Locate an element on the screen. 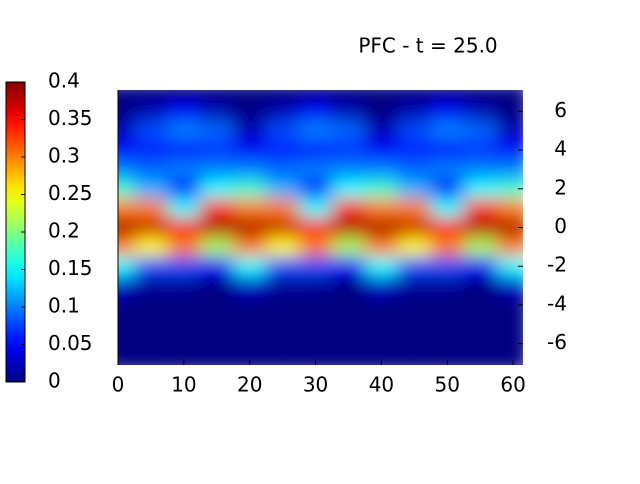 Image resolution: width=640 pixels, height=484 pixels. y-tick-label: -4 is located at coordinates (557, 303).